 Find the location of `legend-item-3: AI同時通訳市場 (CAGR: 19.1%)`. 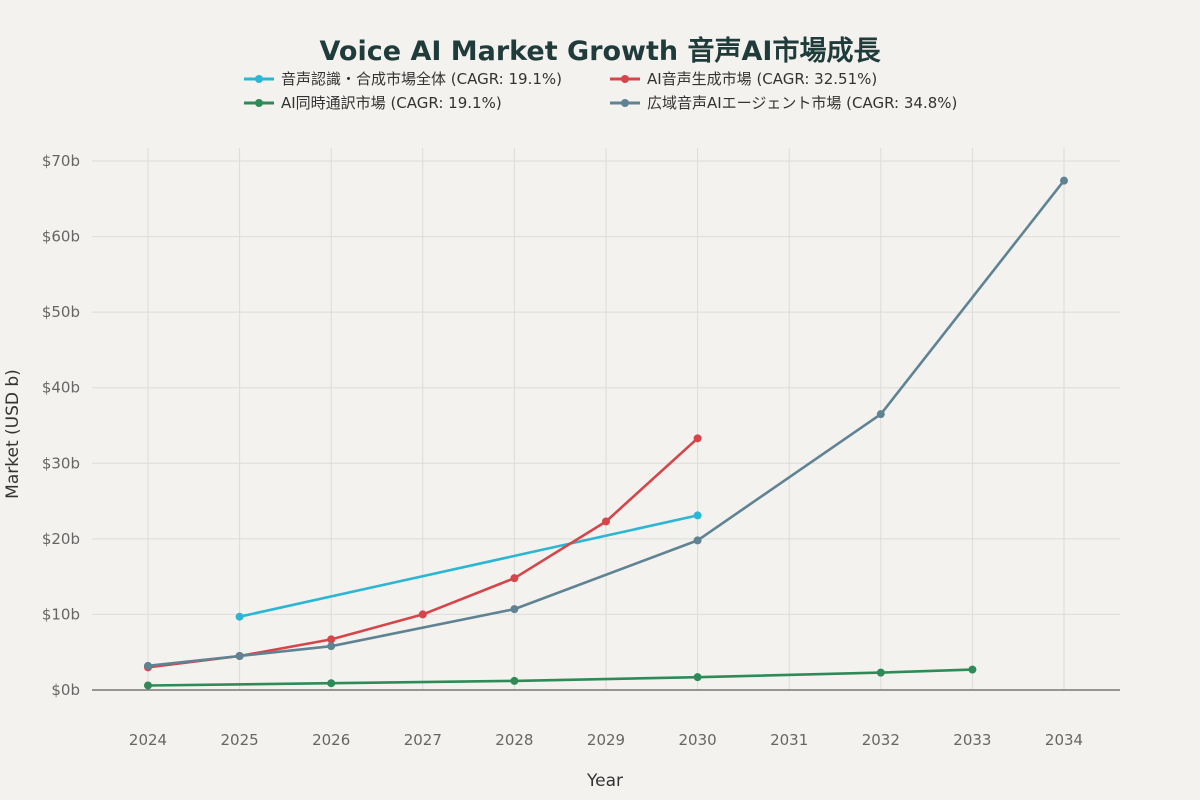

legend-item-3: AI同時通訳市場 (CAGR: 19.1%) is located at coordinates (373, 103).